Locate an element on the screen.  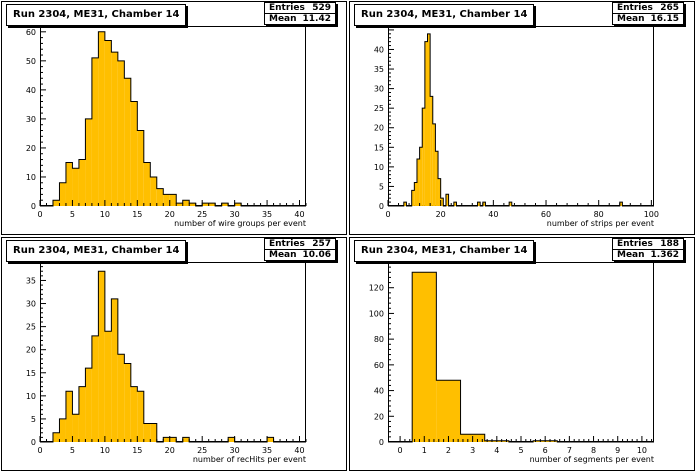
entries-value: 265 is located at coordinates (669, 8).